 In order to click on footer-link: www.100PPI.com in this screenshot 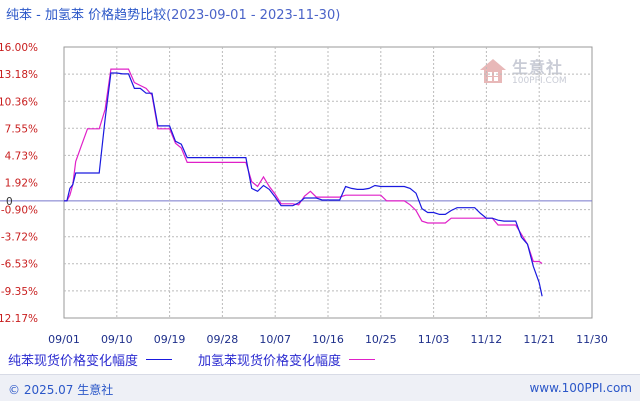, I will do `click(580, 388)`.